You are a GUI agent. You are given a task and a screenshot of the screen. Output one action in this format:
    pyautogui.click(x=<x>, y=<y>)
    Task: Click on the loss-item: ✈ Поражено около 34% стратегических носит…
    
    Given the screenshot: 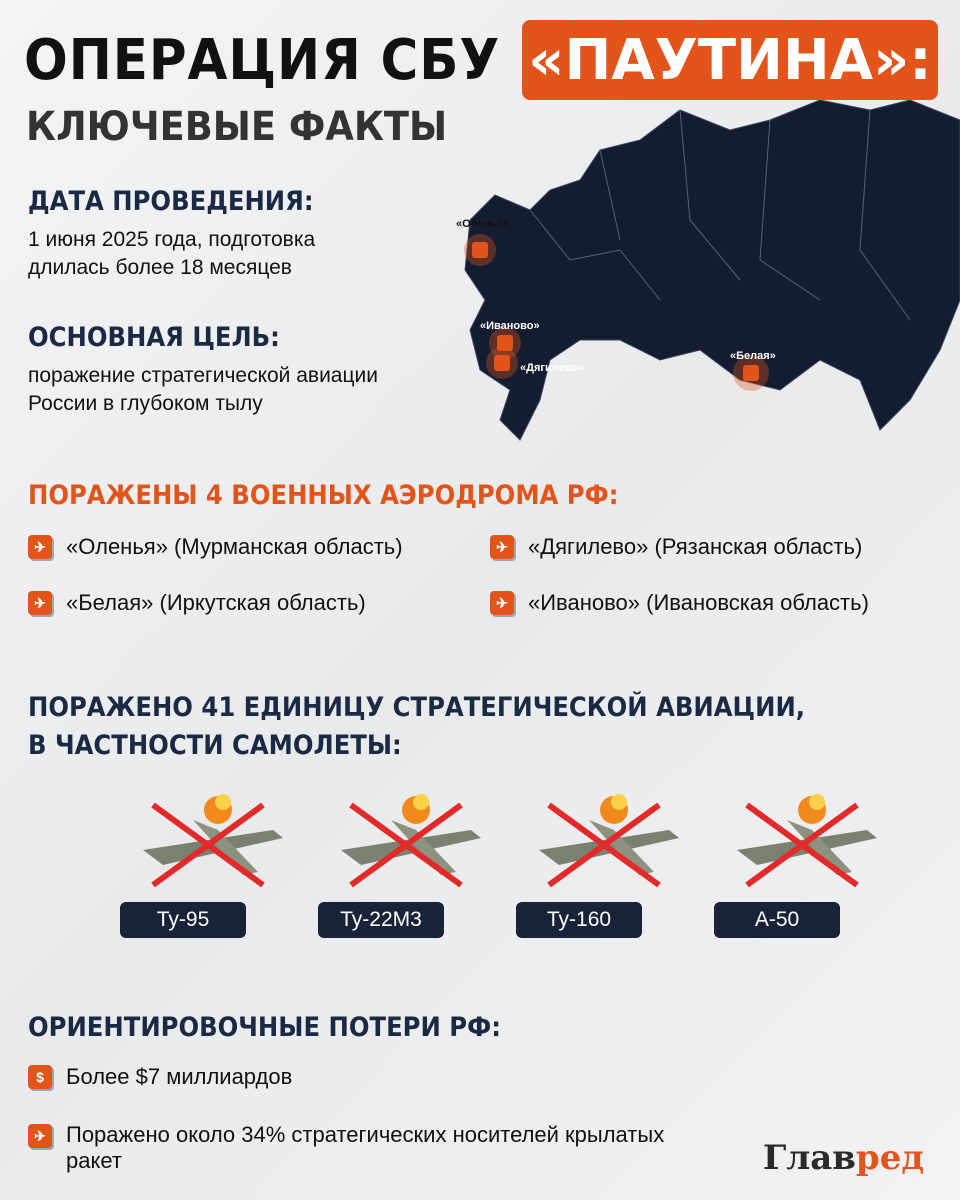 What is the action you would take?
    pyautogui.click(x=346, y=1148)
    